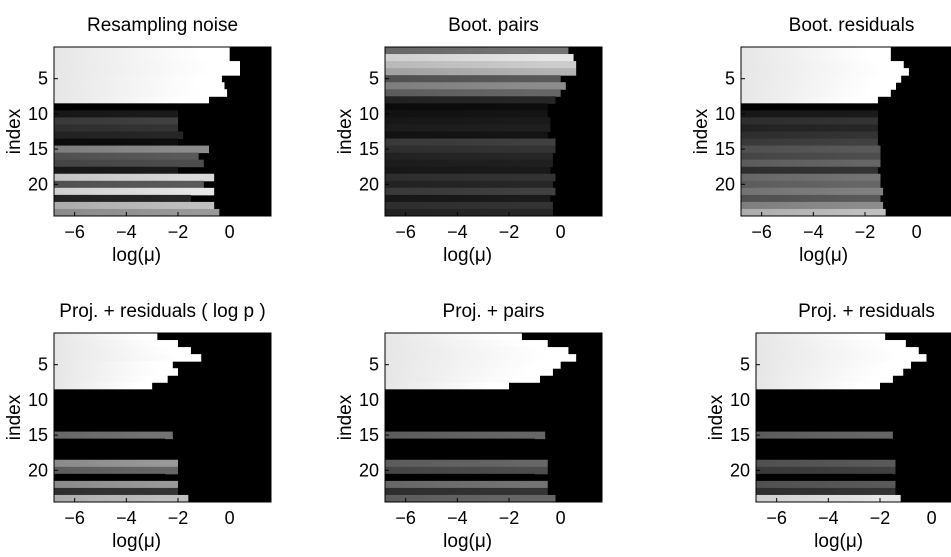 Image resolution: width=951 pixels, height=557 pixels. I want to click on x-tick-label: 0, so click(230, 232).